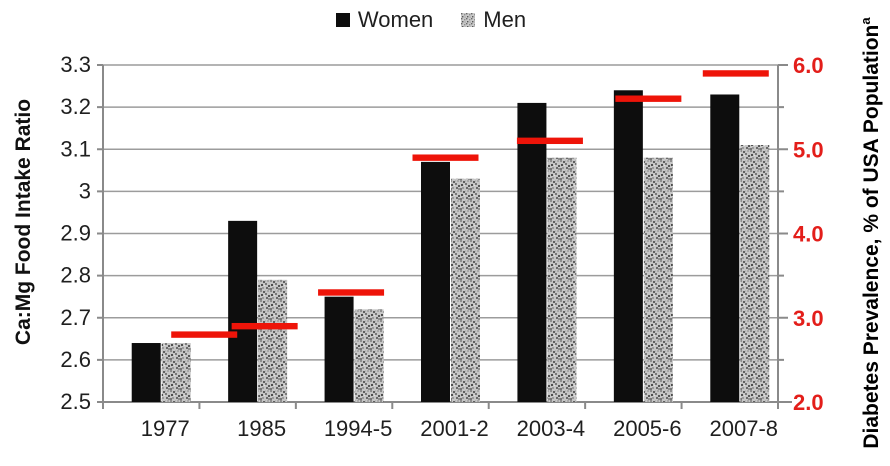 This screenshot has height=466, width=890. Describe the element at coordinates (264, 326) in the screenshot. I see `diabetes-marker-1985` at that location.